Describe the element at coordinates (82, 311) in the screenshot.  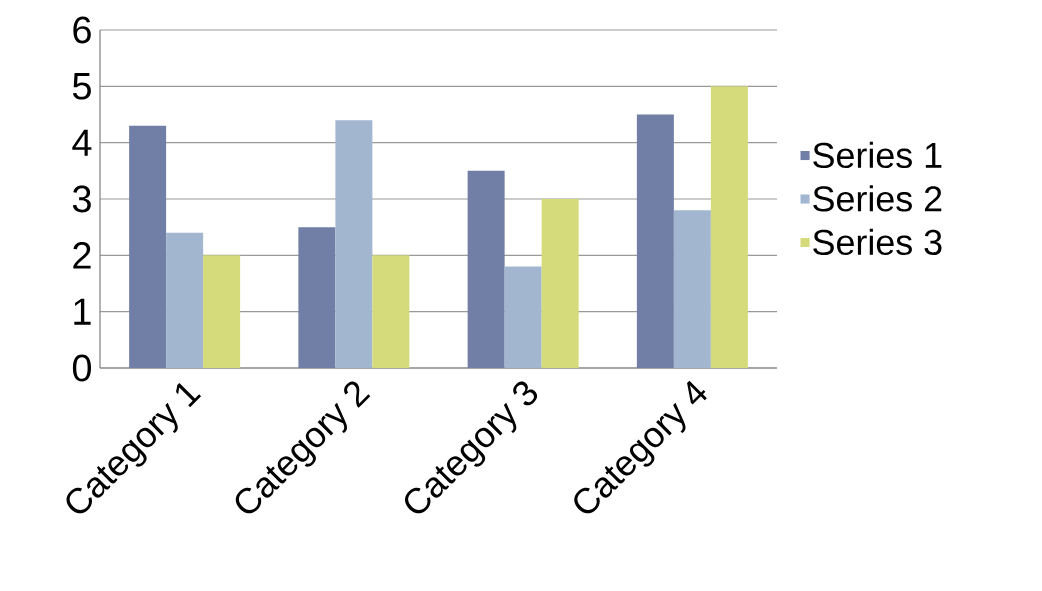
I see `y-tick-label: 1` at that location.